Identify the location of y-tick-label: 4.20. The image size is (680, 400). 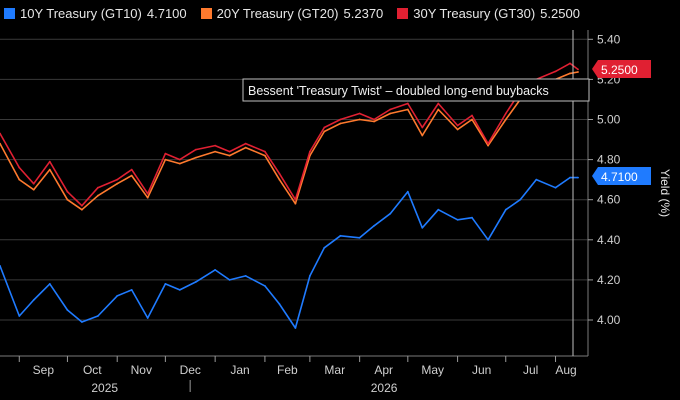
(609, 280).